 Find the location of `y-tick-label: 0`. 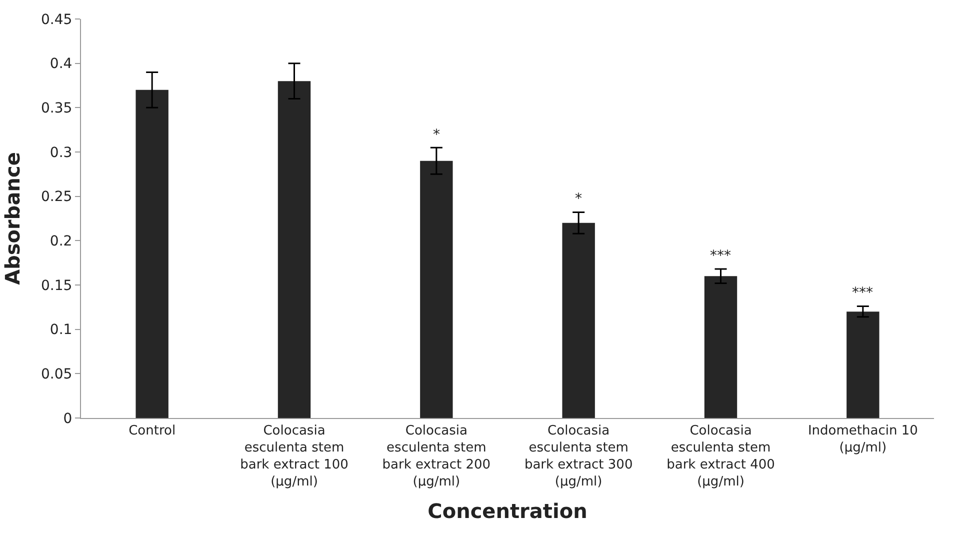

y-tick-label: 0 is located at coordinates (67, 418).